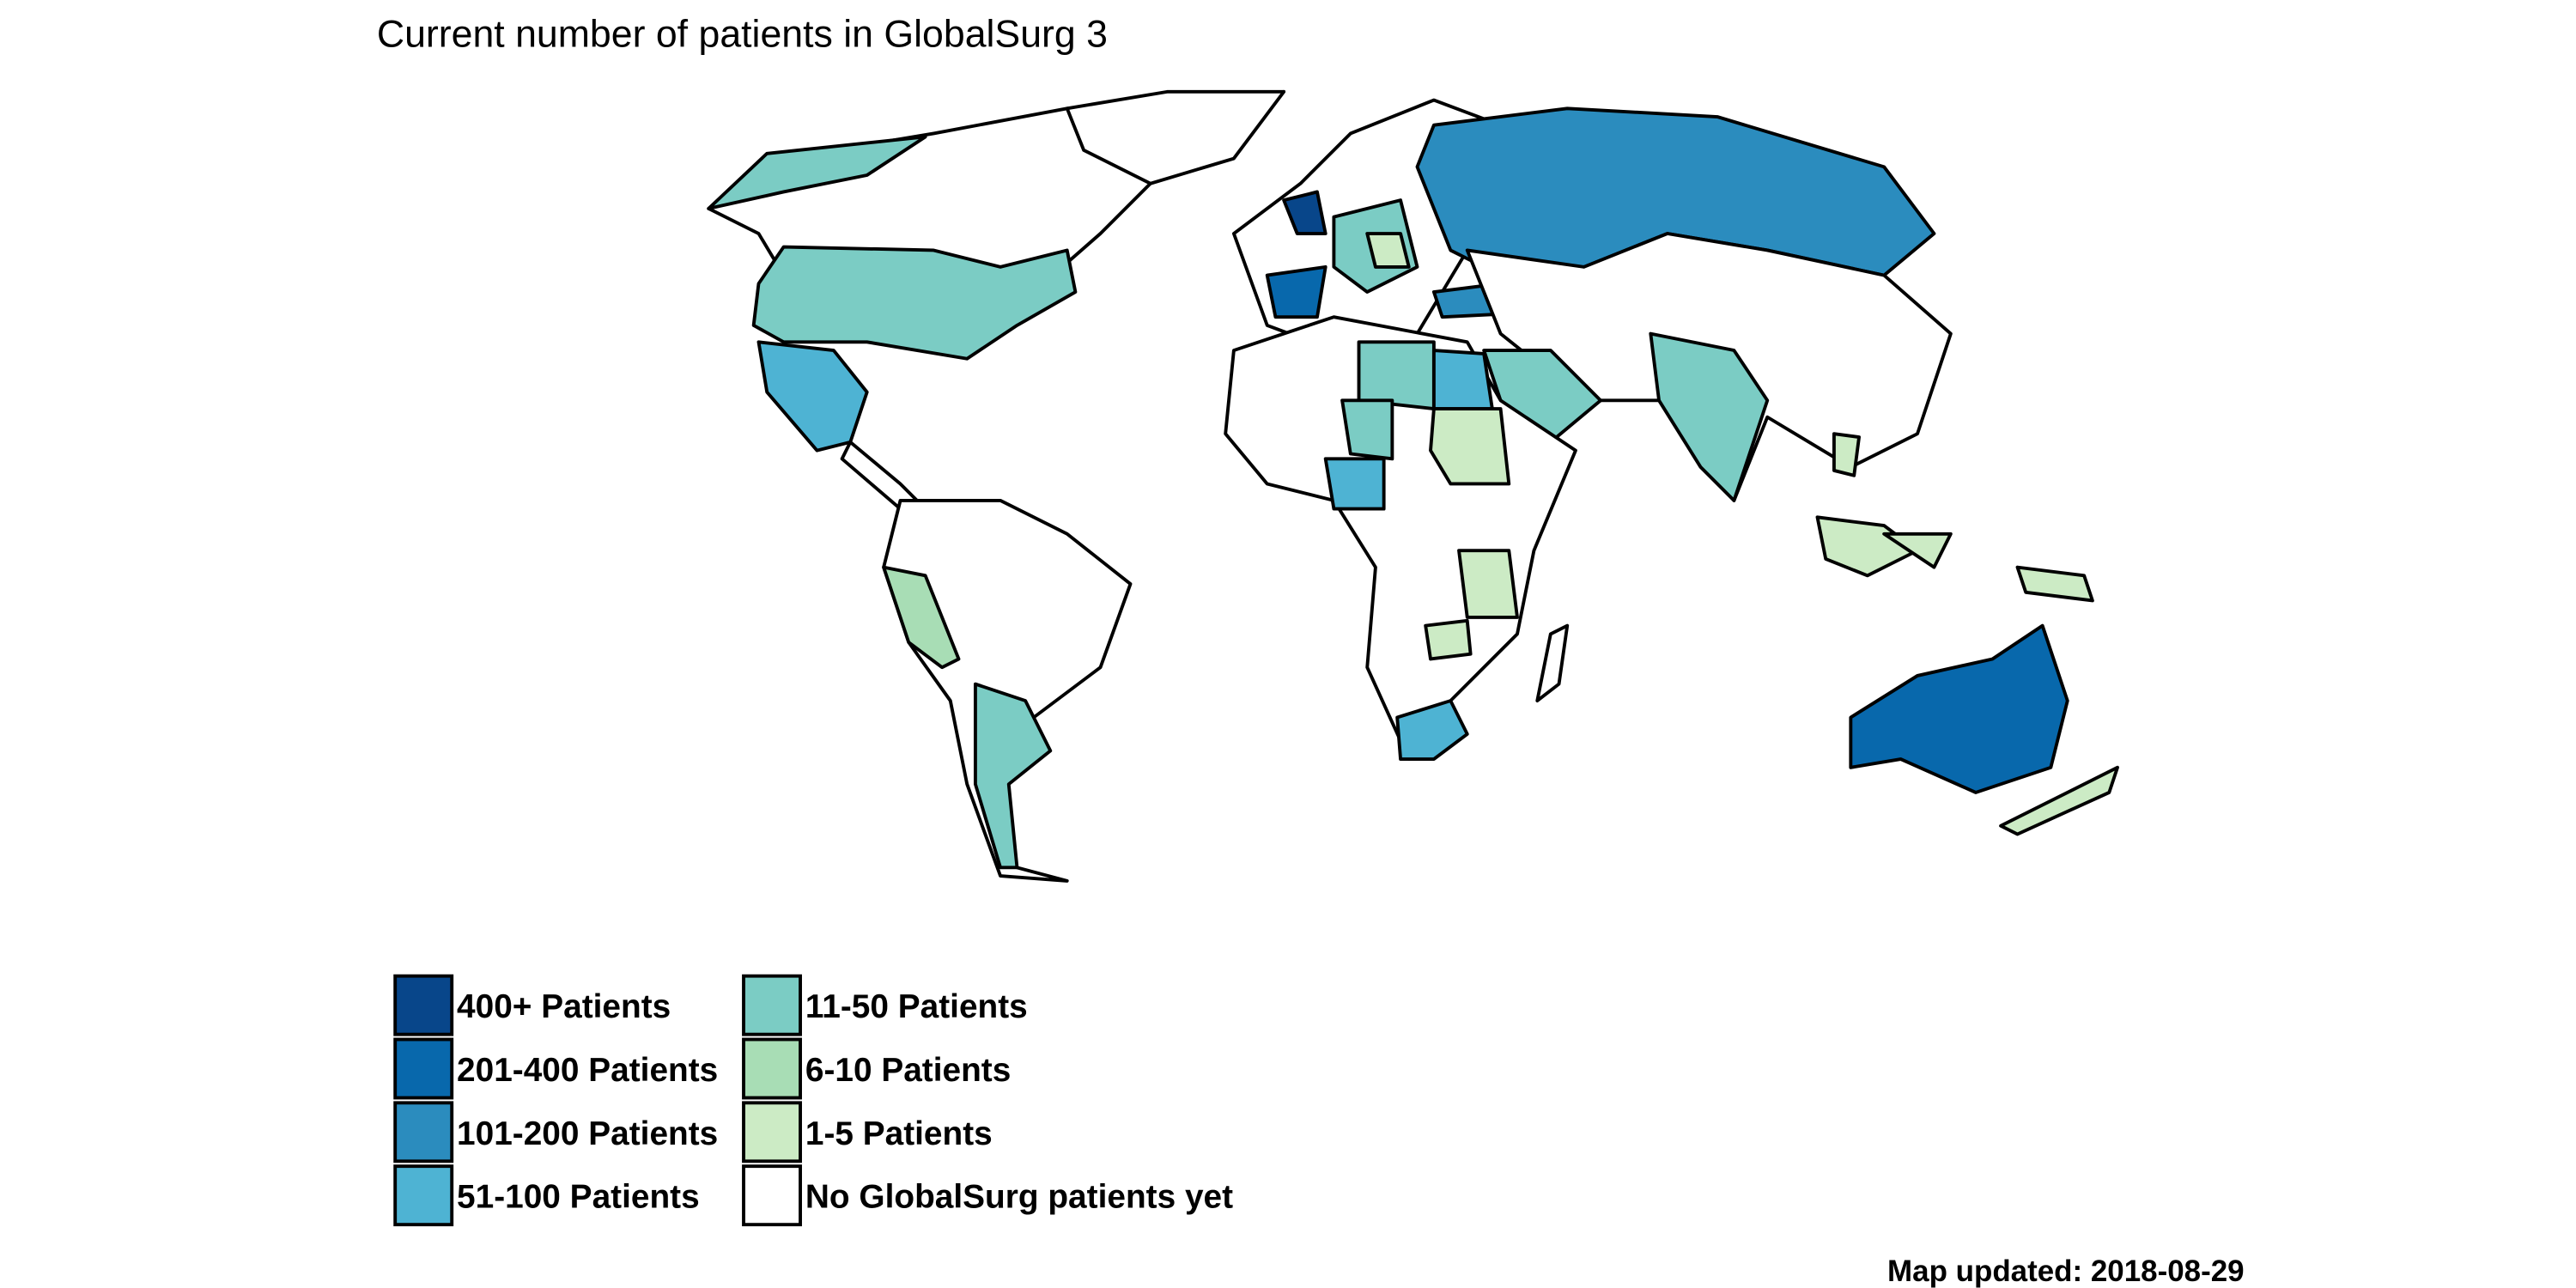 The width and height of the screenshot is (2576, 1288). I want to click on legend-label: 101-200 Patients, so click(587, 1133).